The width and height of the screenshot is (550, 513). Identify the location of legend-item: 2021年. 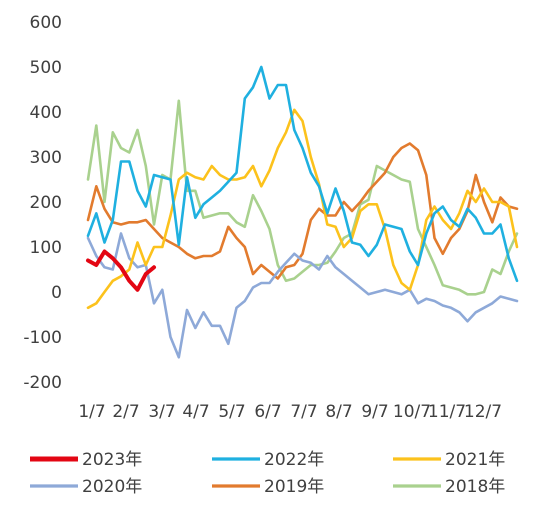
(449, 460).